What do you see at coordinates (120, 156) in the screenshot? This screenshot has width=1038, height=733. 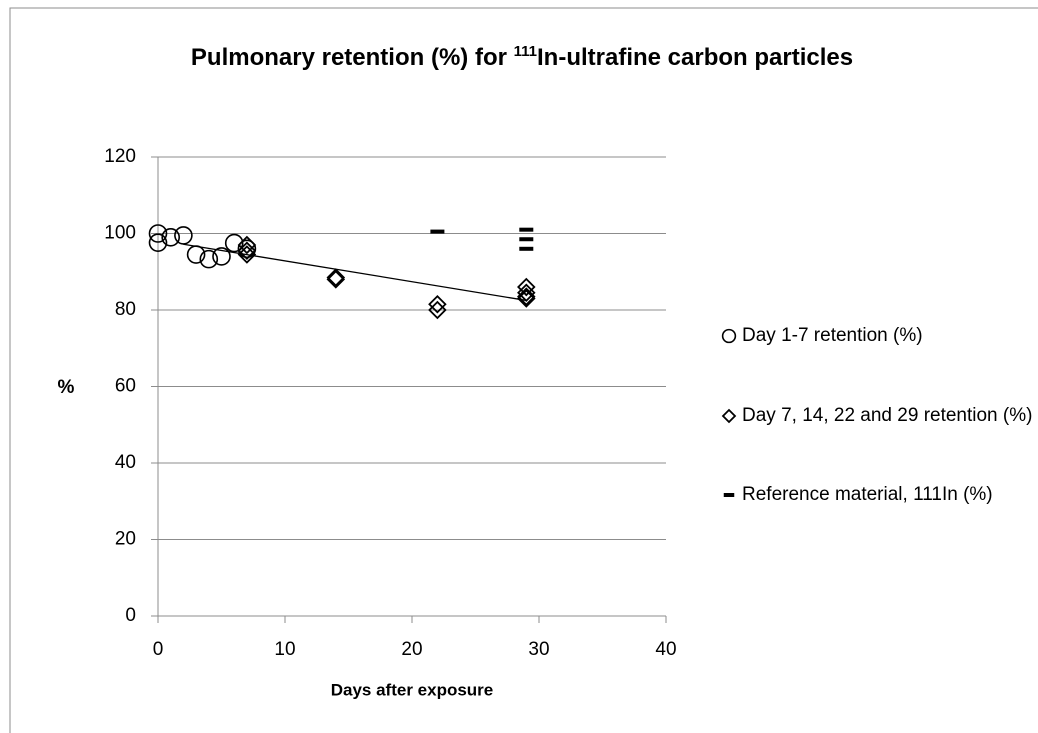 I see `y-tick-label: 120` at bounding box center [120, 156].